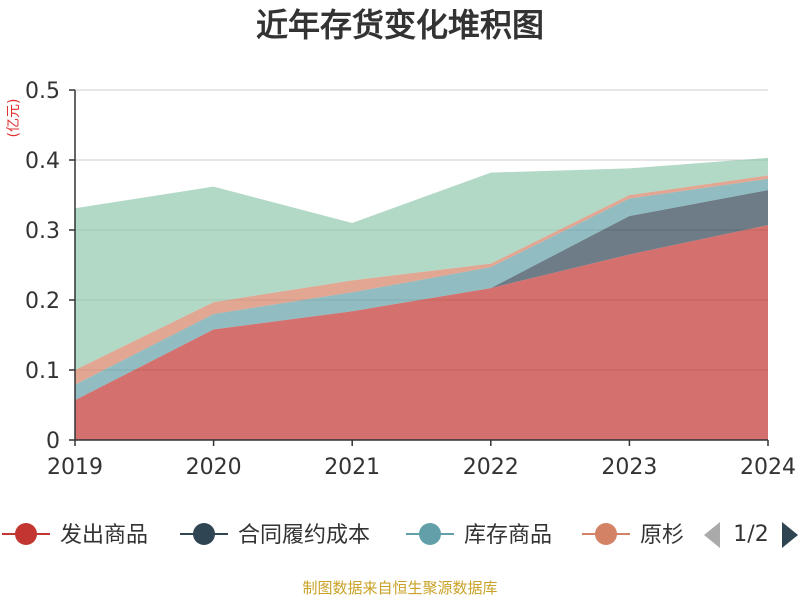 The height and width of the screenshot is (600, 800). What do you see at coordinates (712, 535) in the screenshot?
I see `prev-page-icon` at bounding box center [712, 535].